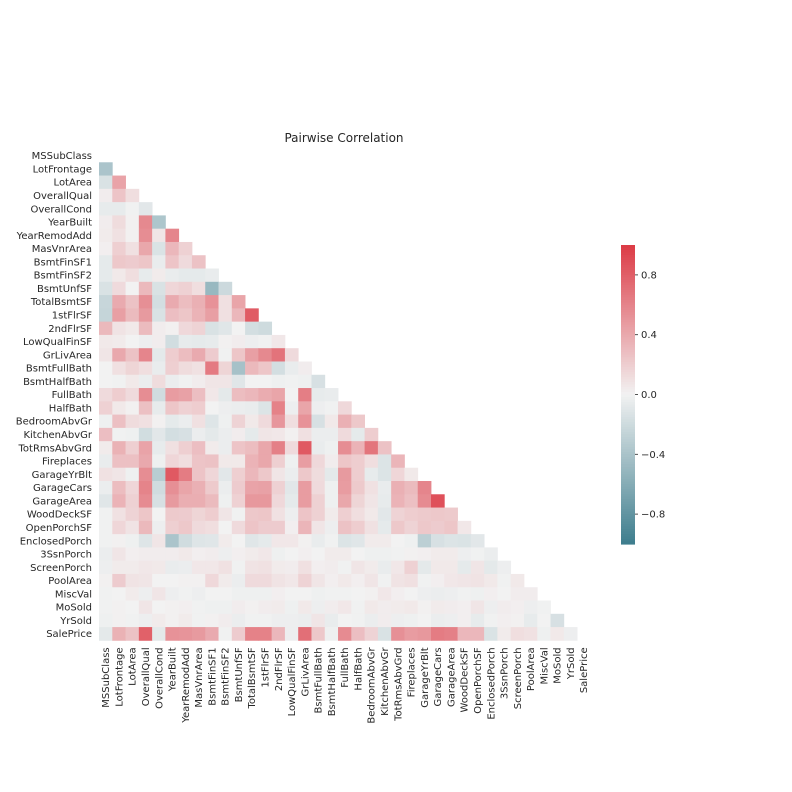  I want to click on heatmap-cell-Fireplaces-KitchenAbvGr, so click(384, 461).